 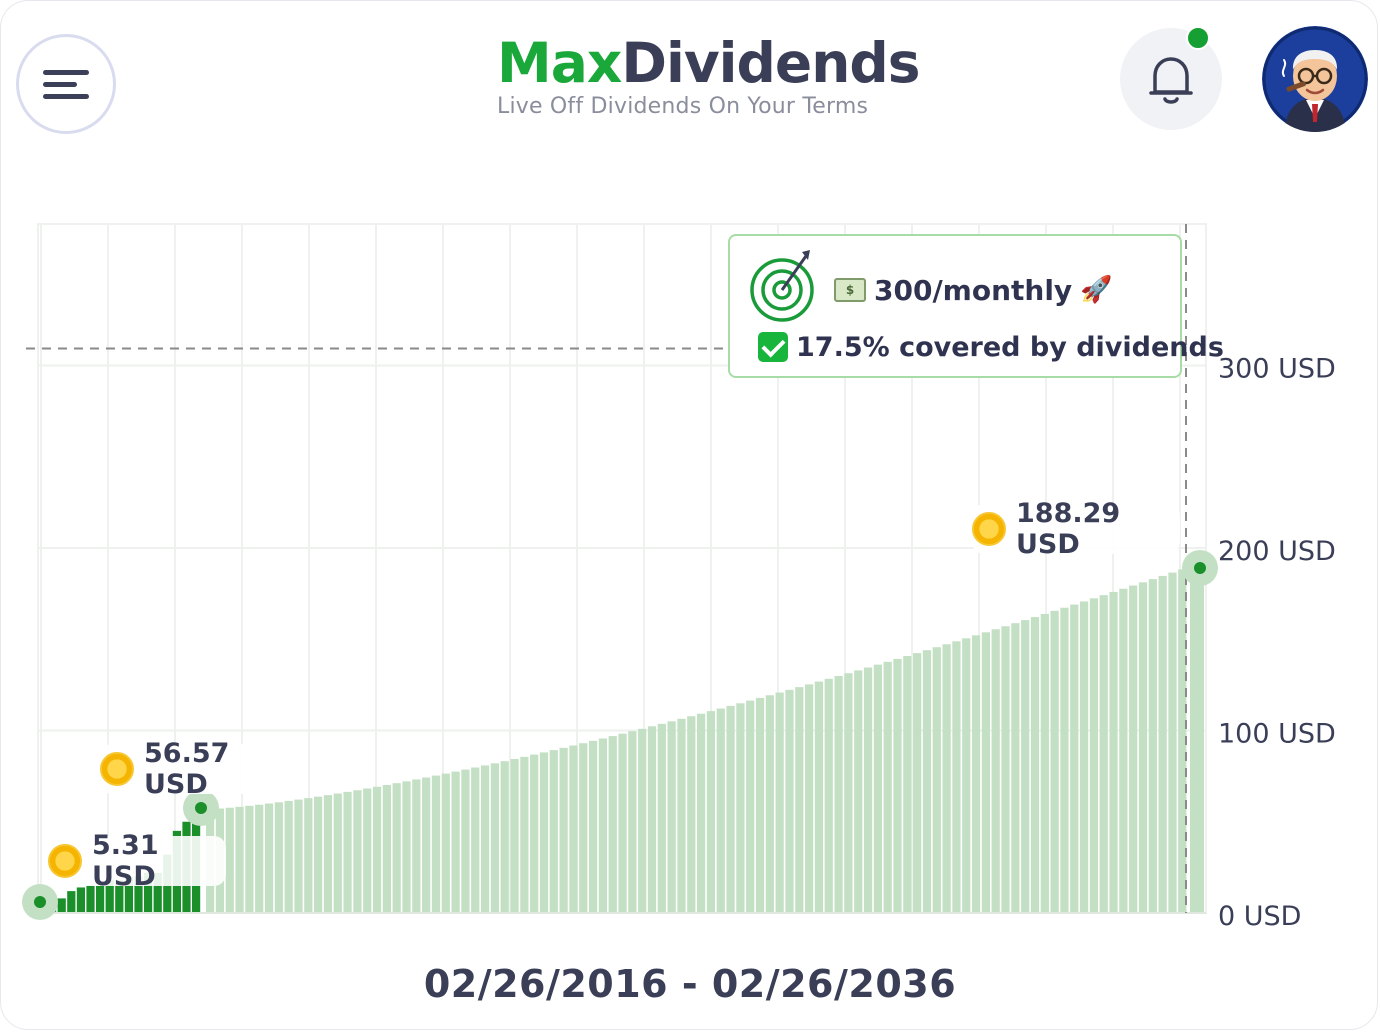 I want to click on value-pill-start: 5.31 USD, so click(x=137, y=861).